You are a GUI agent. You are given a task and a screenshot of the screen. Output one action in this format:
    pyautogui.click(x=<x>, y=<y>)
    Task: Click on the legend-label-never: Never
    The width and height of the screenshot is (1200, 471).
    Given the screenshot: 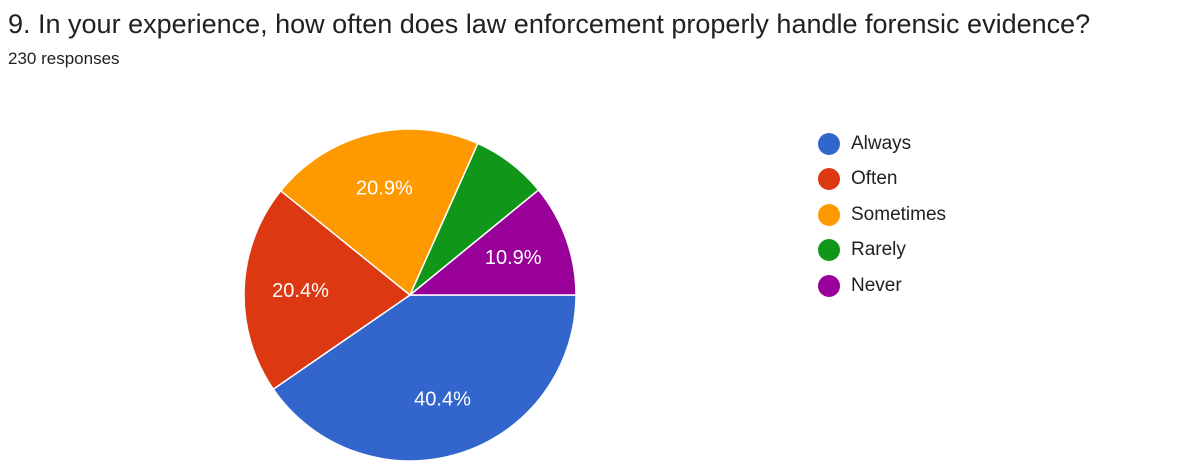 What is the action you would take?
    pyautogui.click(x=876, y=285)
    